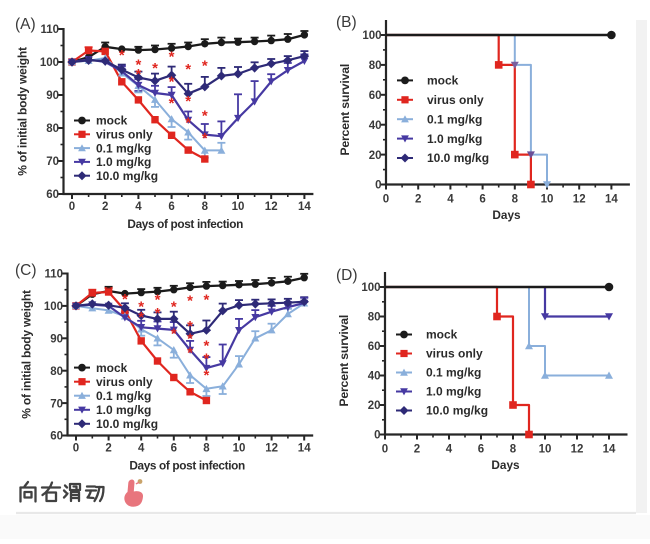 The width and height of the screenshot is (650, 544). Describe the element at coordinates (505, 465) in the screenshot. I see `svg-text: Days` at that location.